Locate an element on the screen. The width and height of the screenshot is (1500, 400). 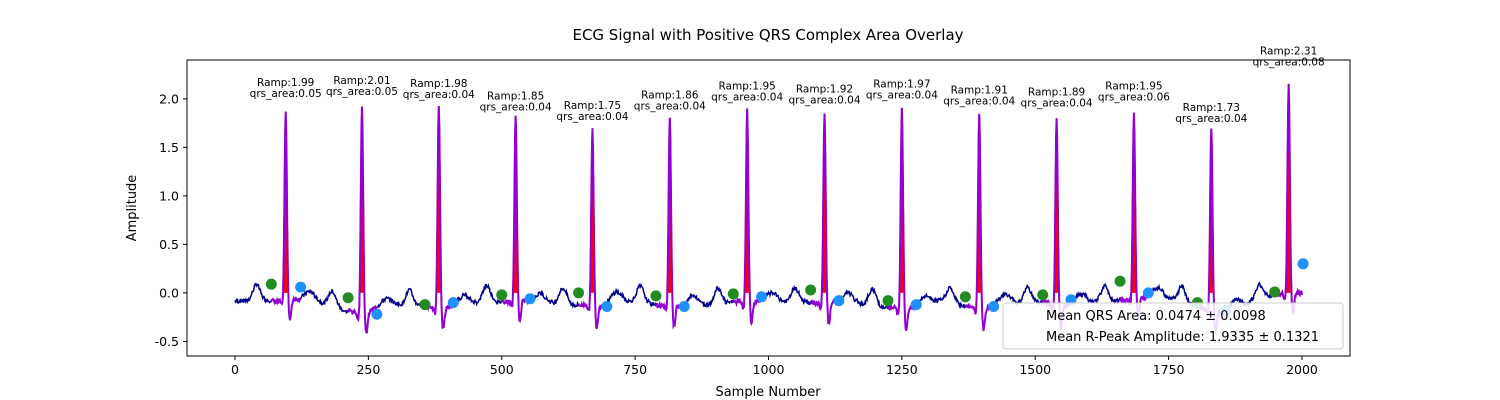
y-axis-label: Amplitude is located at coordinates (132, 208).